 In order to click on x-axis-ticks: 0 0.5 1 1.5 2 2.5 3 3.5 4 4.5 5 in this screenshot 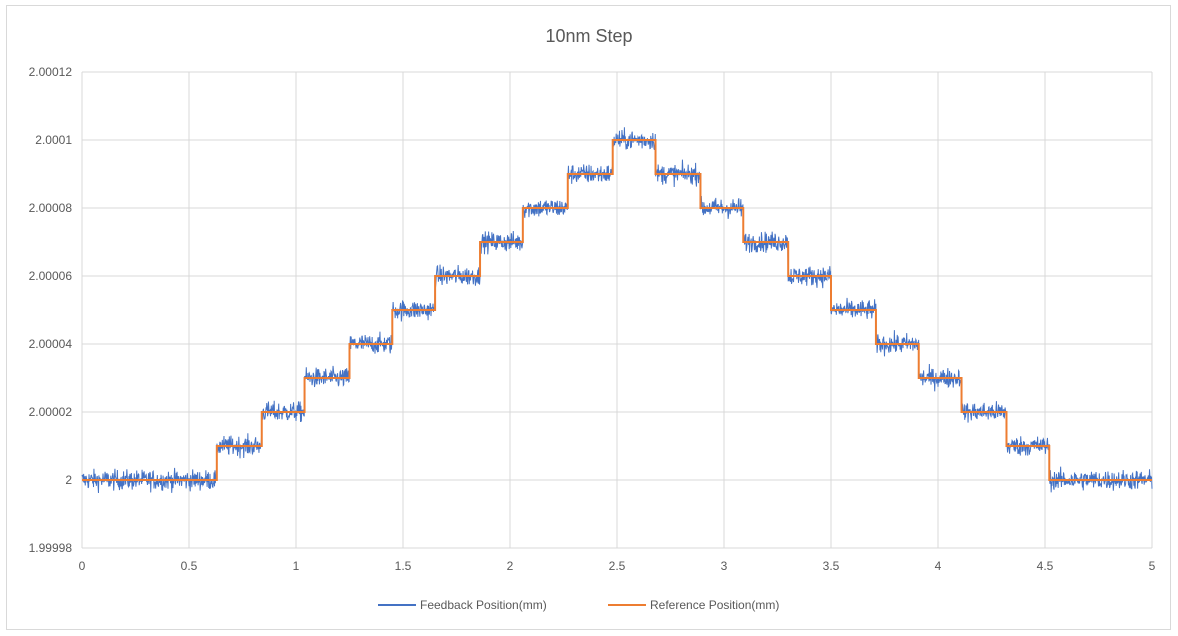, I will do `click(617, 566)`.